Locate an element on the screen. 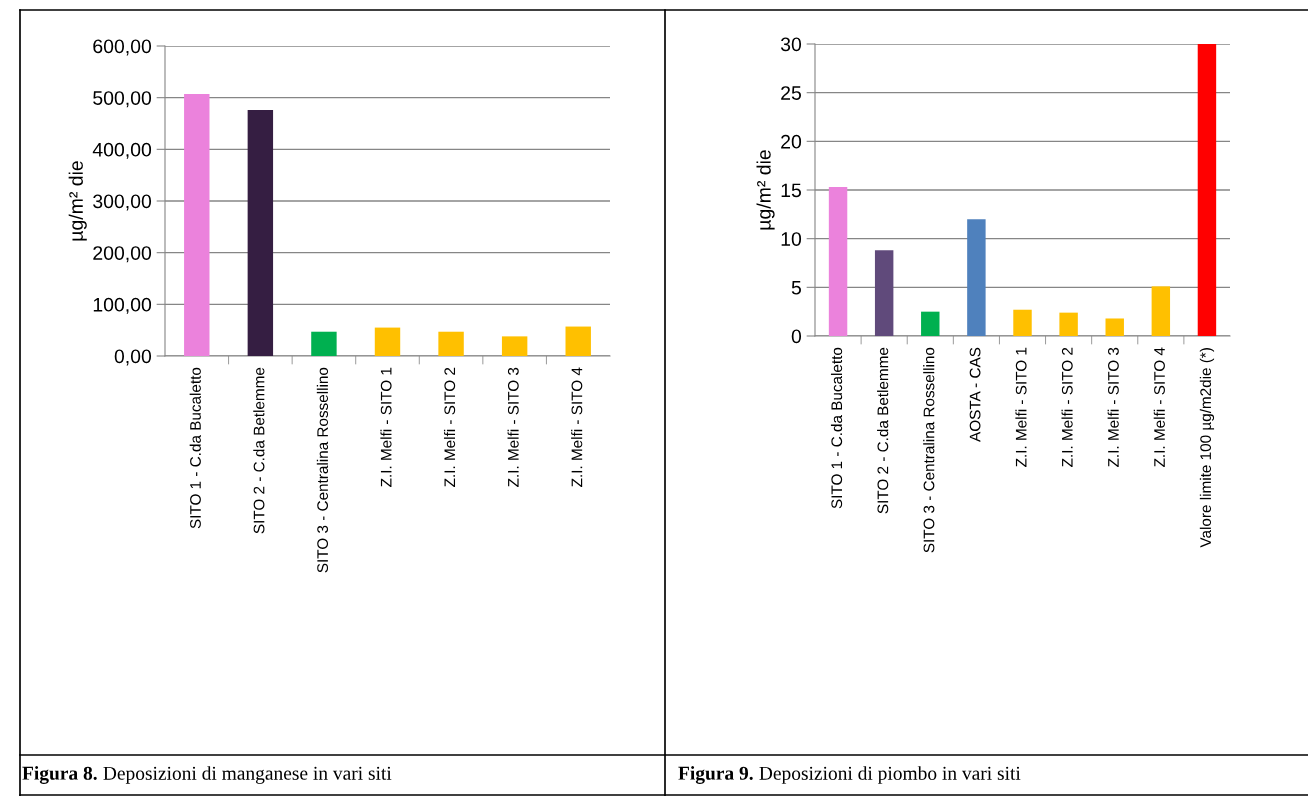 Image resolution: width=1308 pixels, height=796 pixels. y-tick-label: 200,00 is located at coordinates (122, 254).